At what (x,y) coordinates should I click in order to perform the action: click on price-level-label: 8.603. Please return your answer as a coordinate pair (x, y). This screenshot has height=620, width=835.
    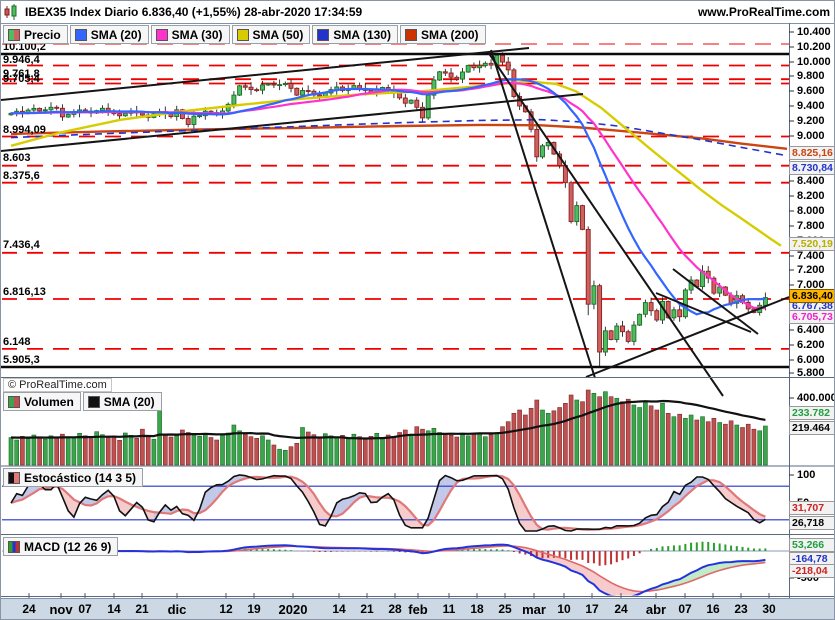
    Looking at the image, I should click on (17, 158).